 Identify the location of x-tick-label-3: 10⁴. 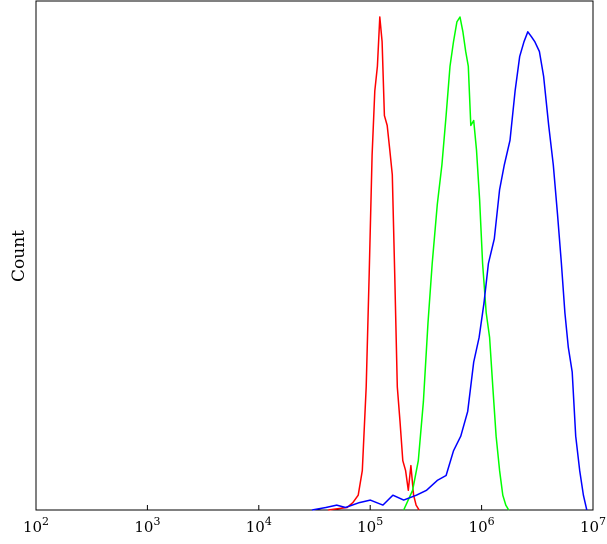
(259, 525).